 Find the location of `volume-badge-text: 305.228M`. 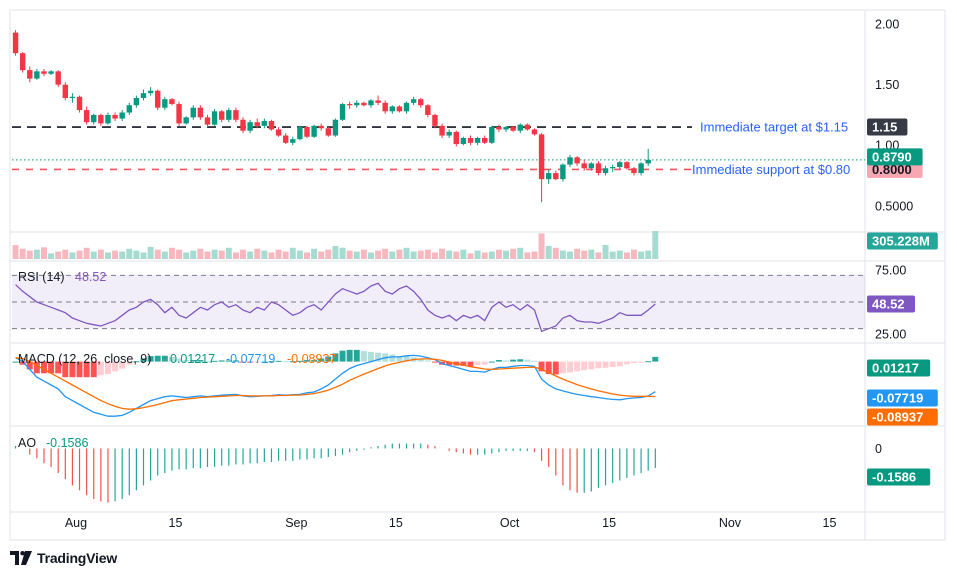

volume-badge-text: 305.228M is located at coordinates (901, 241).